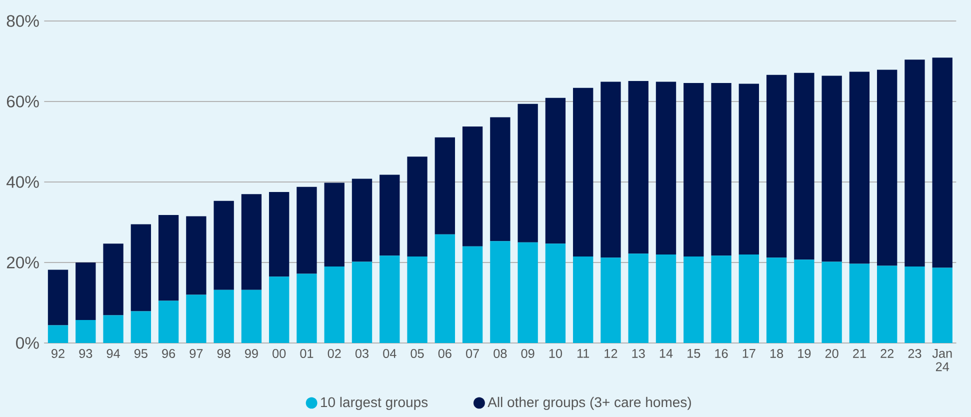  Describe the element at coordinates (942, 360) in the screenshot. I see `x-tick-label: Jan 24` at that location.